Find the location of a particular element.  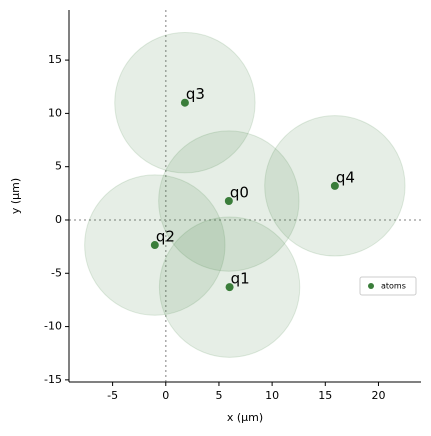

y-tick-label: -15 is located at coordinates (53, 379).